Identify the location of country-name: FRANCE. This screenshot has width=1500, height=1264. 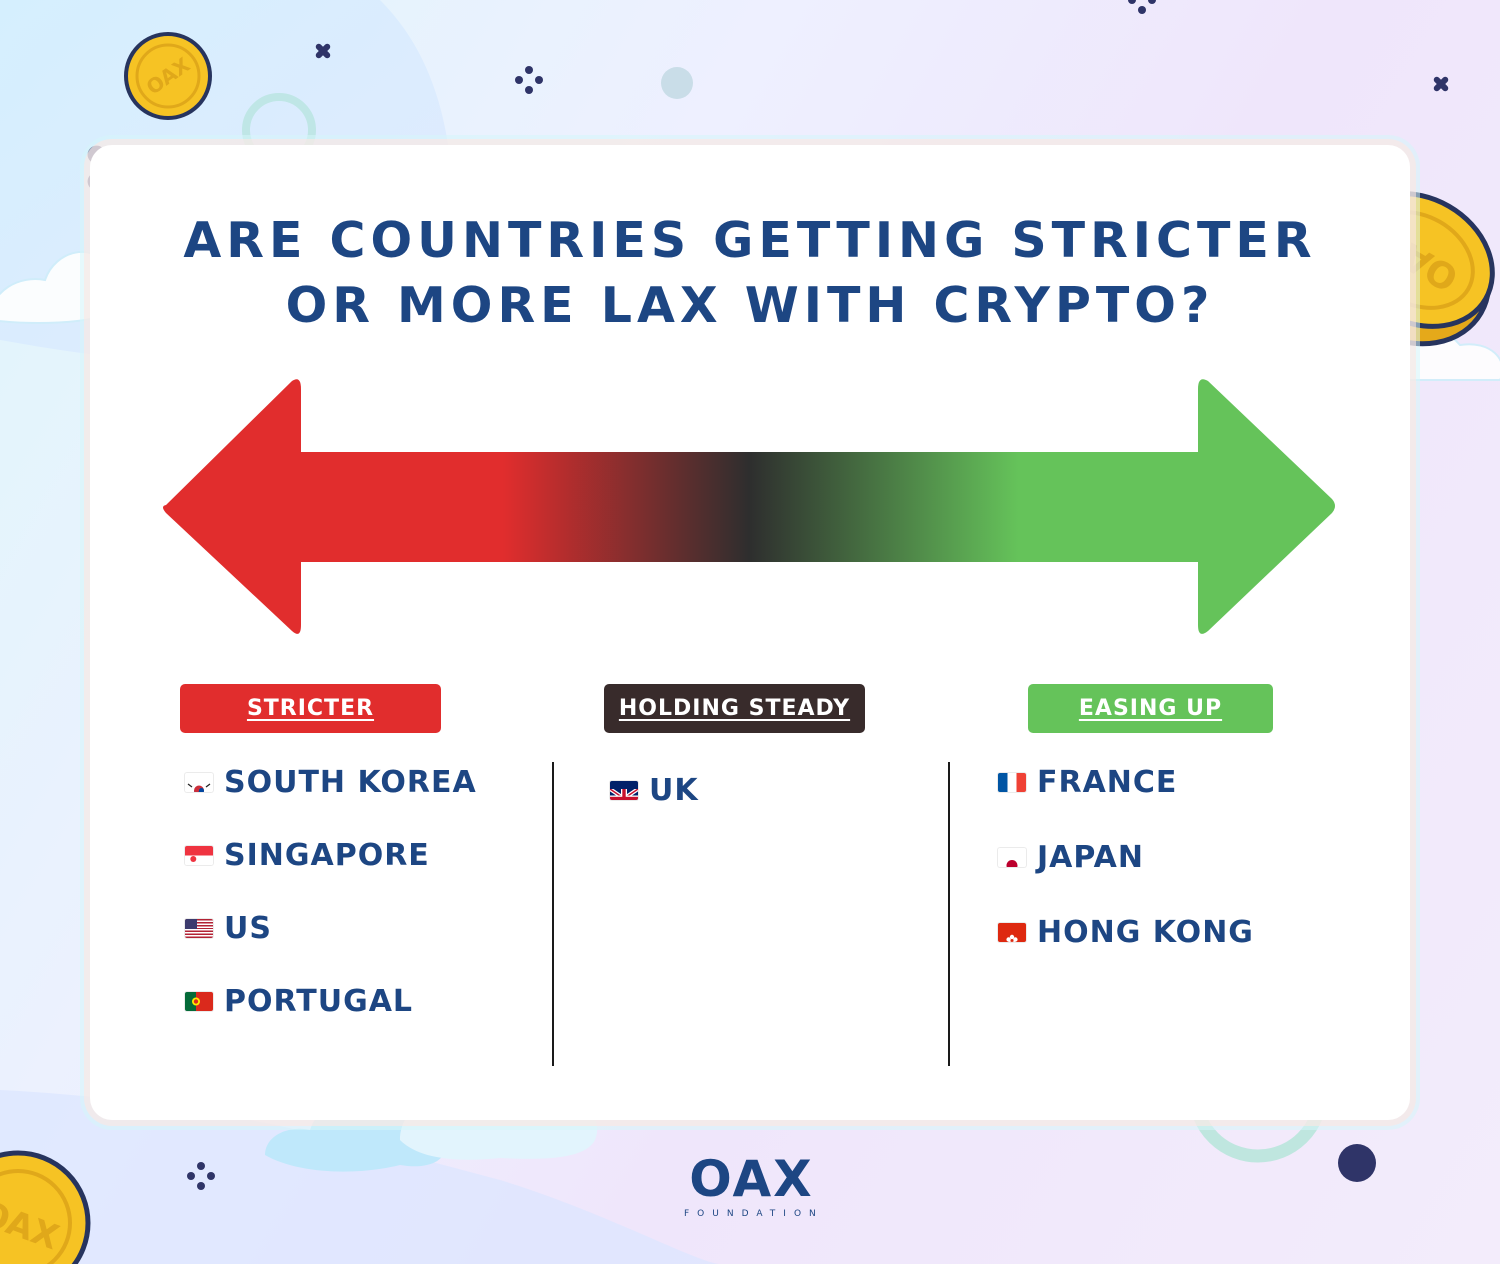
(1107, 782).